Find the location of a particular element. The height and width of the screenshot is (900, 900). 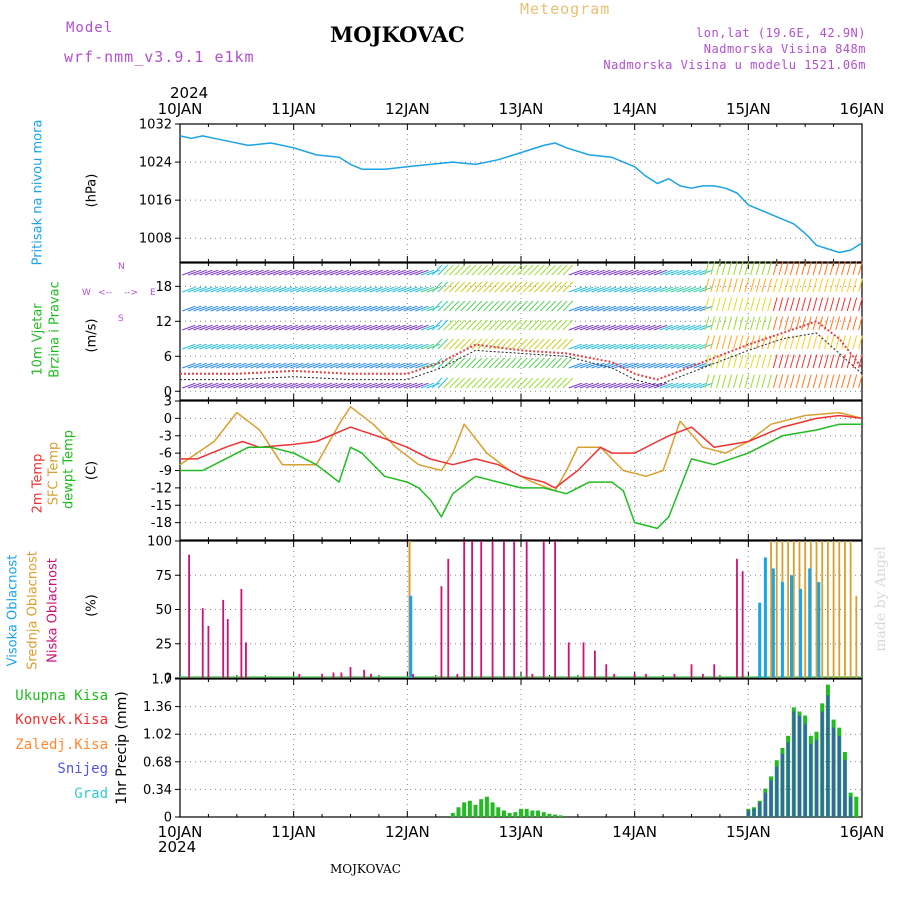

ytick-label: -12 is located at coordinates (161, 488).